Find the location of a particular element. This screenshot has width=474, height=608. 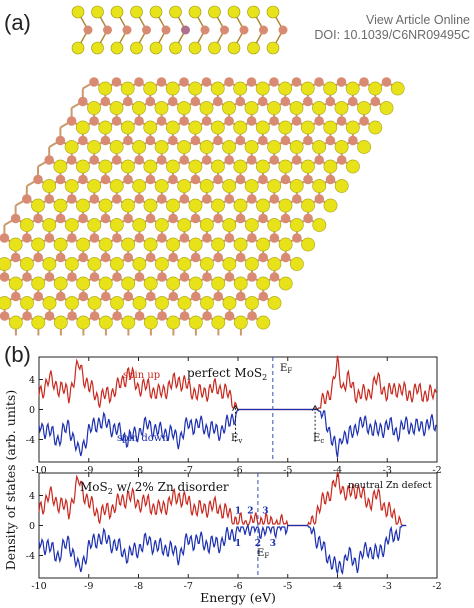

x-tick-label: -4 is located at coordinates (337, 470).